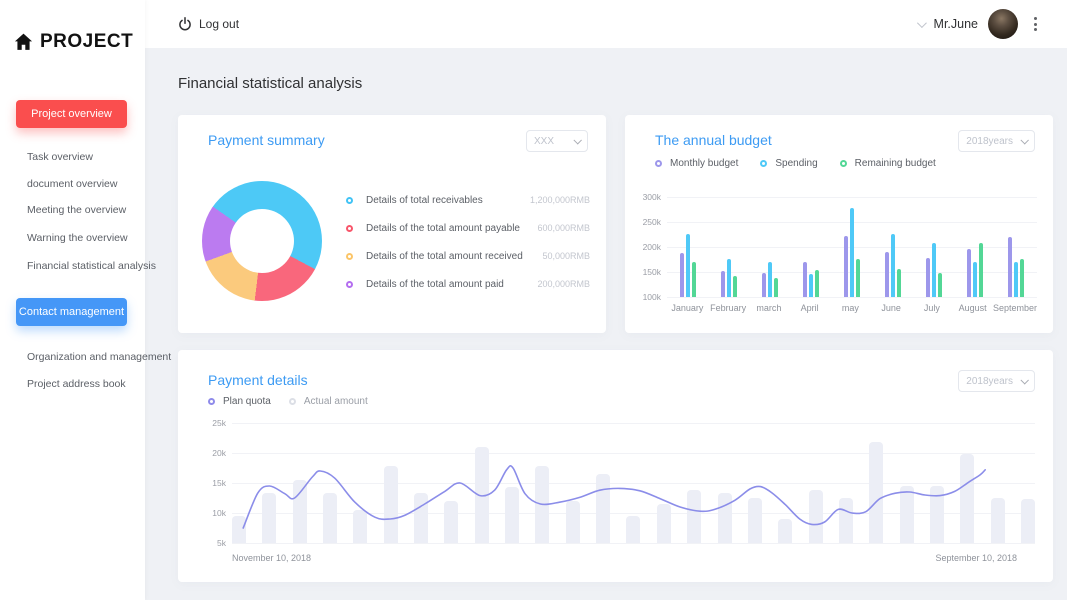 This screenshot has width=1067, height=600. What do you see at coordinates (789, 163) in the screenshot?
I see `legend-item-spending: Spending` at bounding box center [789, 163].